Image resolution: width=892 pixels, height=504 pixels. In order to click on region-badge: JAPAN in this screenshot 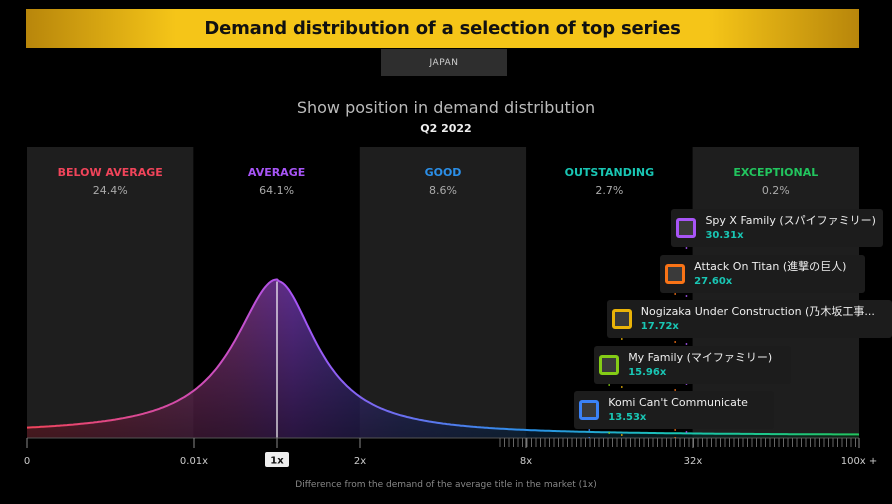, I will do `click(444, 62)`.